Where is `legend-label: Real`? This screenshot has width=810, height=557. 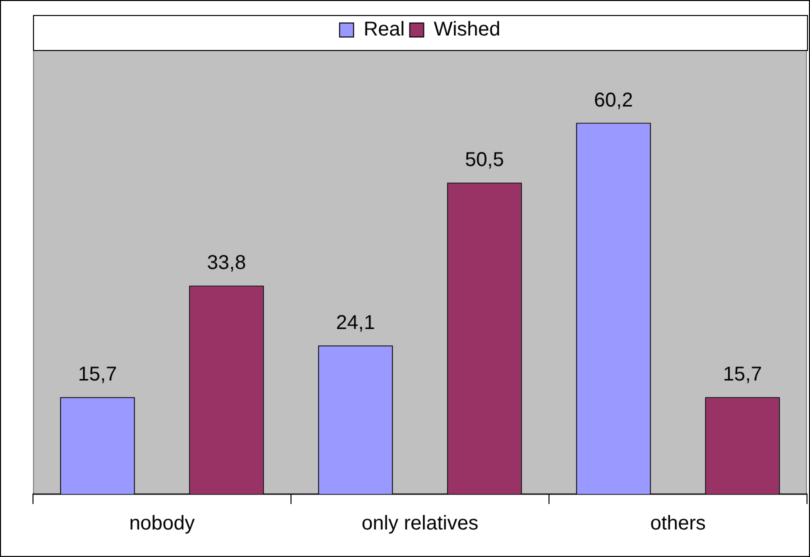
legend-label: Real is located at coordinates (384, 29).